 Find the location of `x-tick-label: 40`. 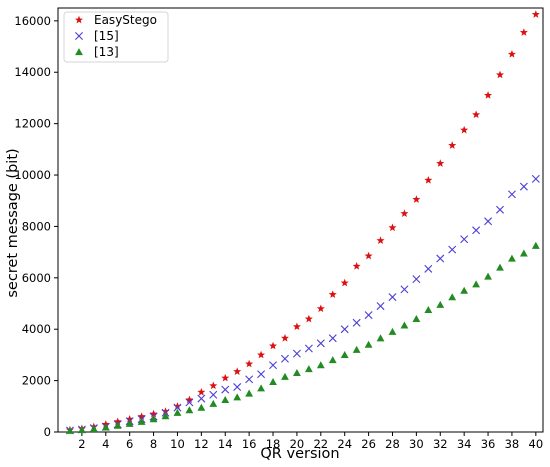

x-tick-label: 40 is located at coordinates (536, 444).